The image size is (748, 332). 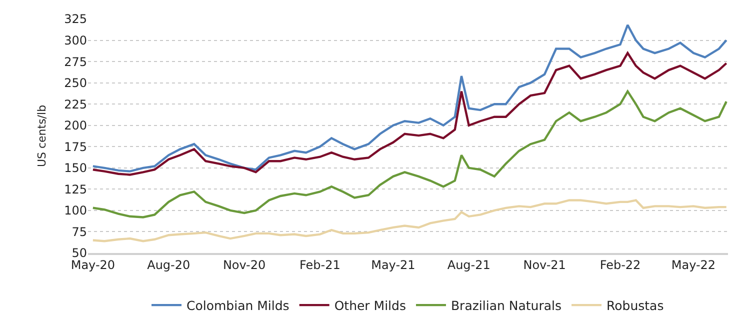 I want to click on y-tick-label: 250, so click(x=75, y=83).